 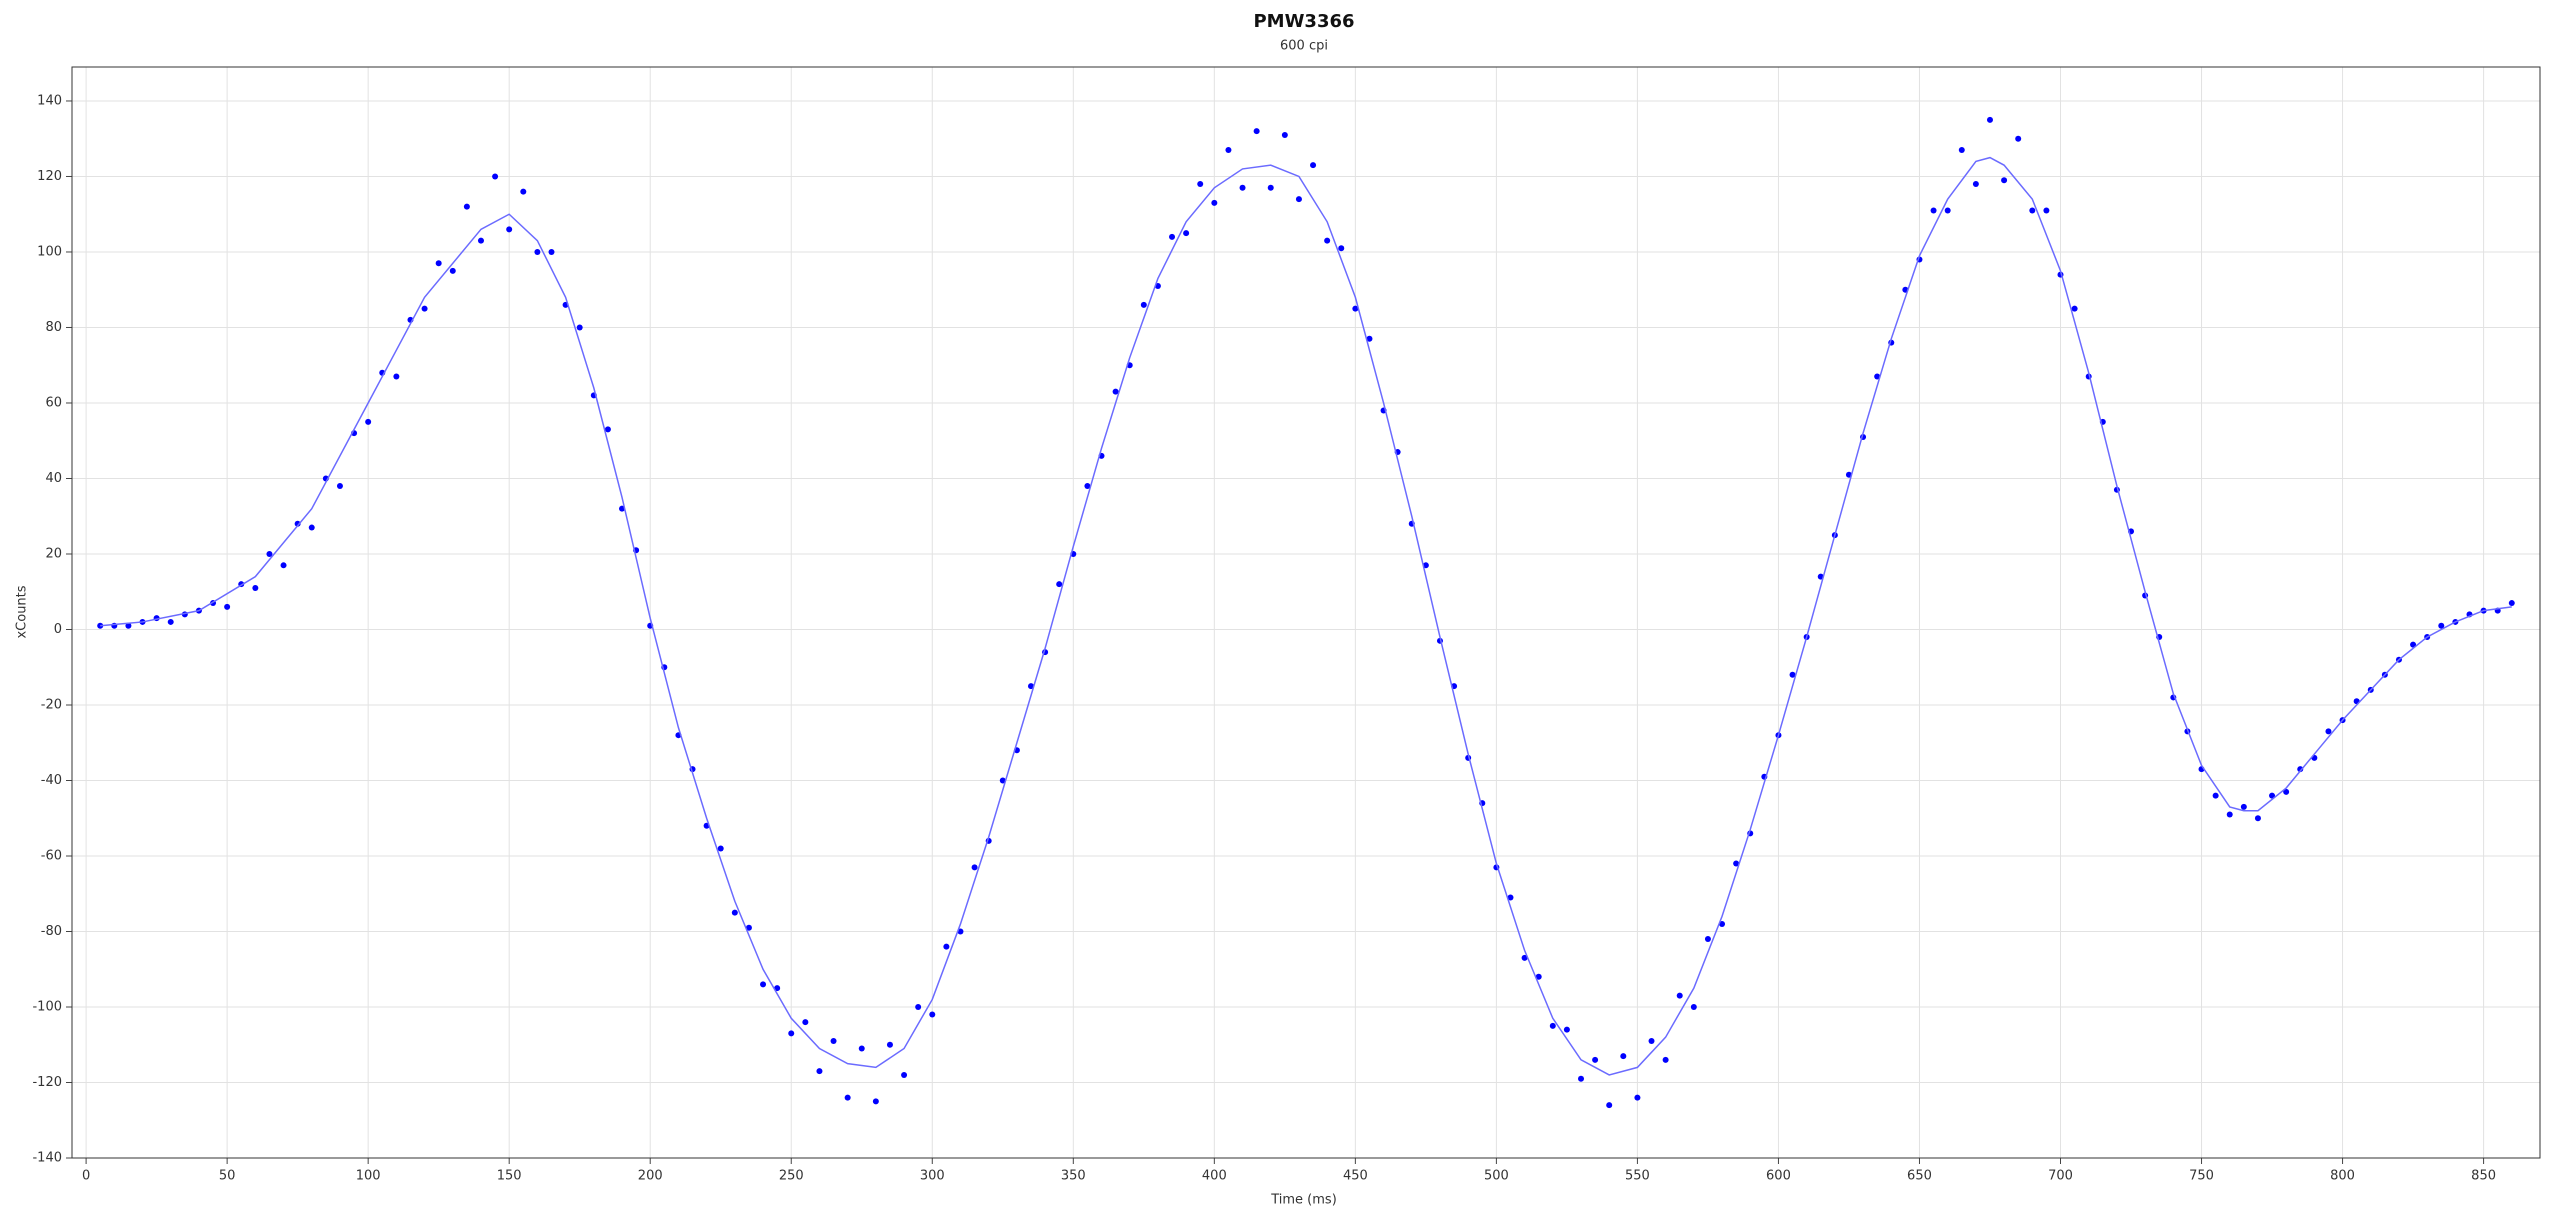 What do you see at coordinates (509, 1176) in the screenshot?
I see `x-tick-label: 150` at bounding box center [509, 1176].